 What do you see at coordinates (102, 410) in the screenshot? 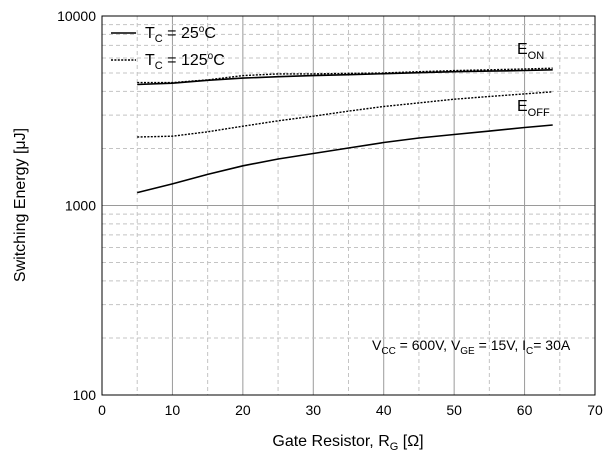
I see `x-tick-label: 0` at bounding box center [102, 410].